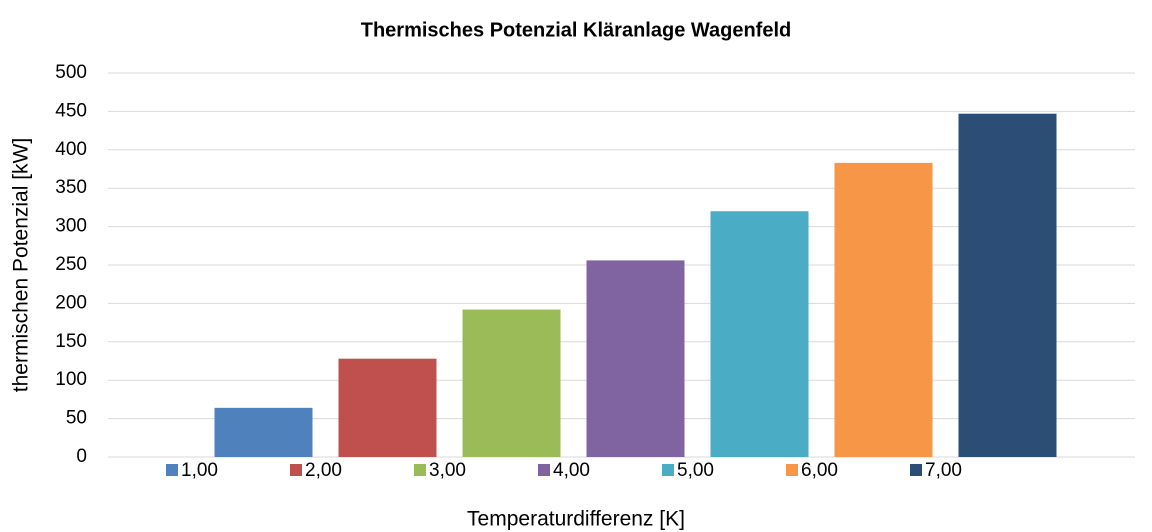 The image size is (1152, 532). What do you see at coordinates (21, 265) in the screenshot?
I see `y-axis-title: thermischen Potenzial [kW]` at bounding box center [21, 265].